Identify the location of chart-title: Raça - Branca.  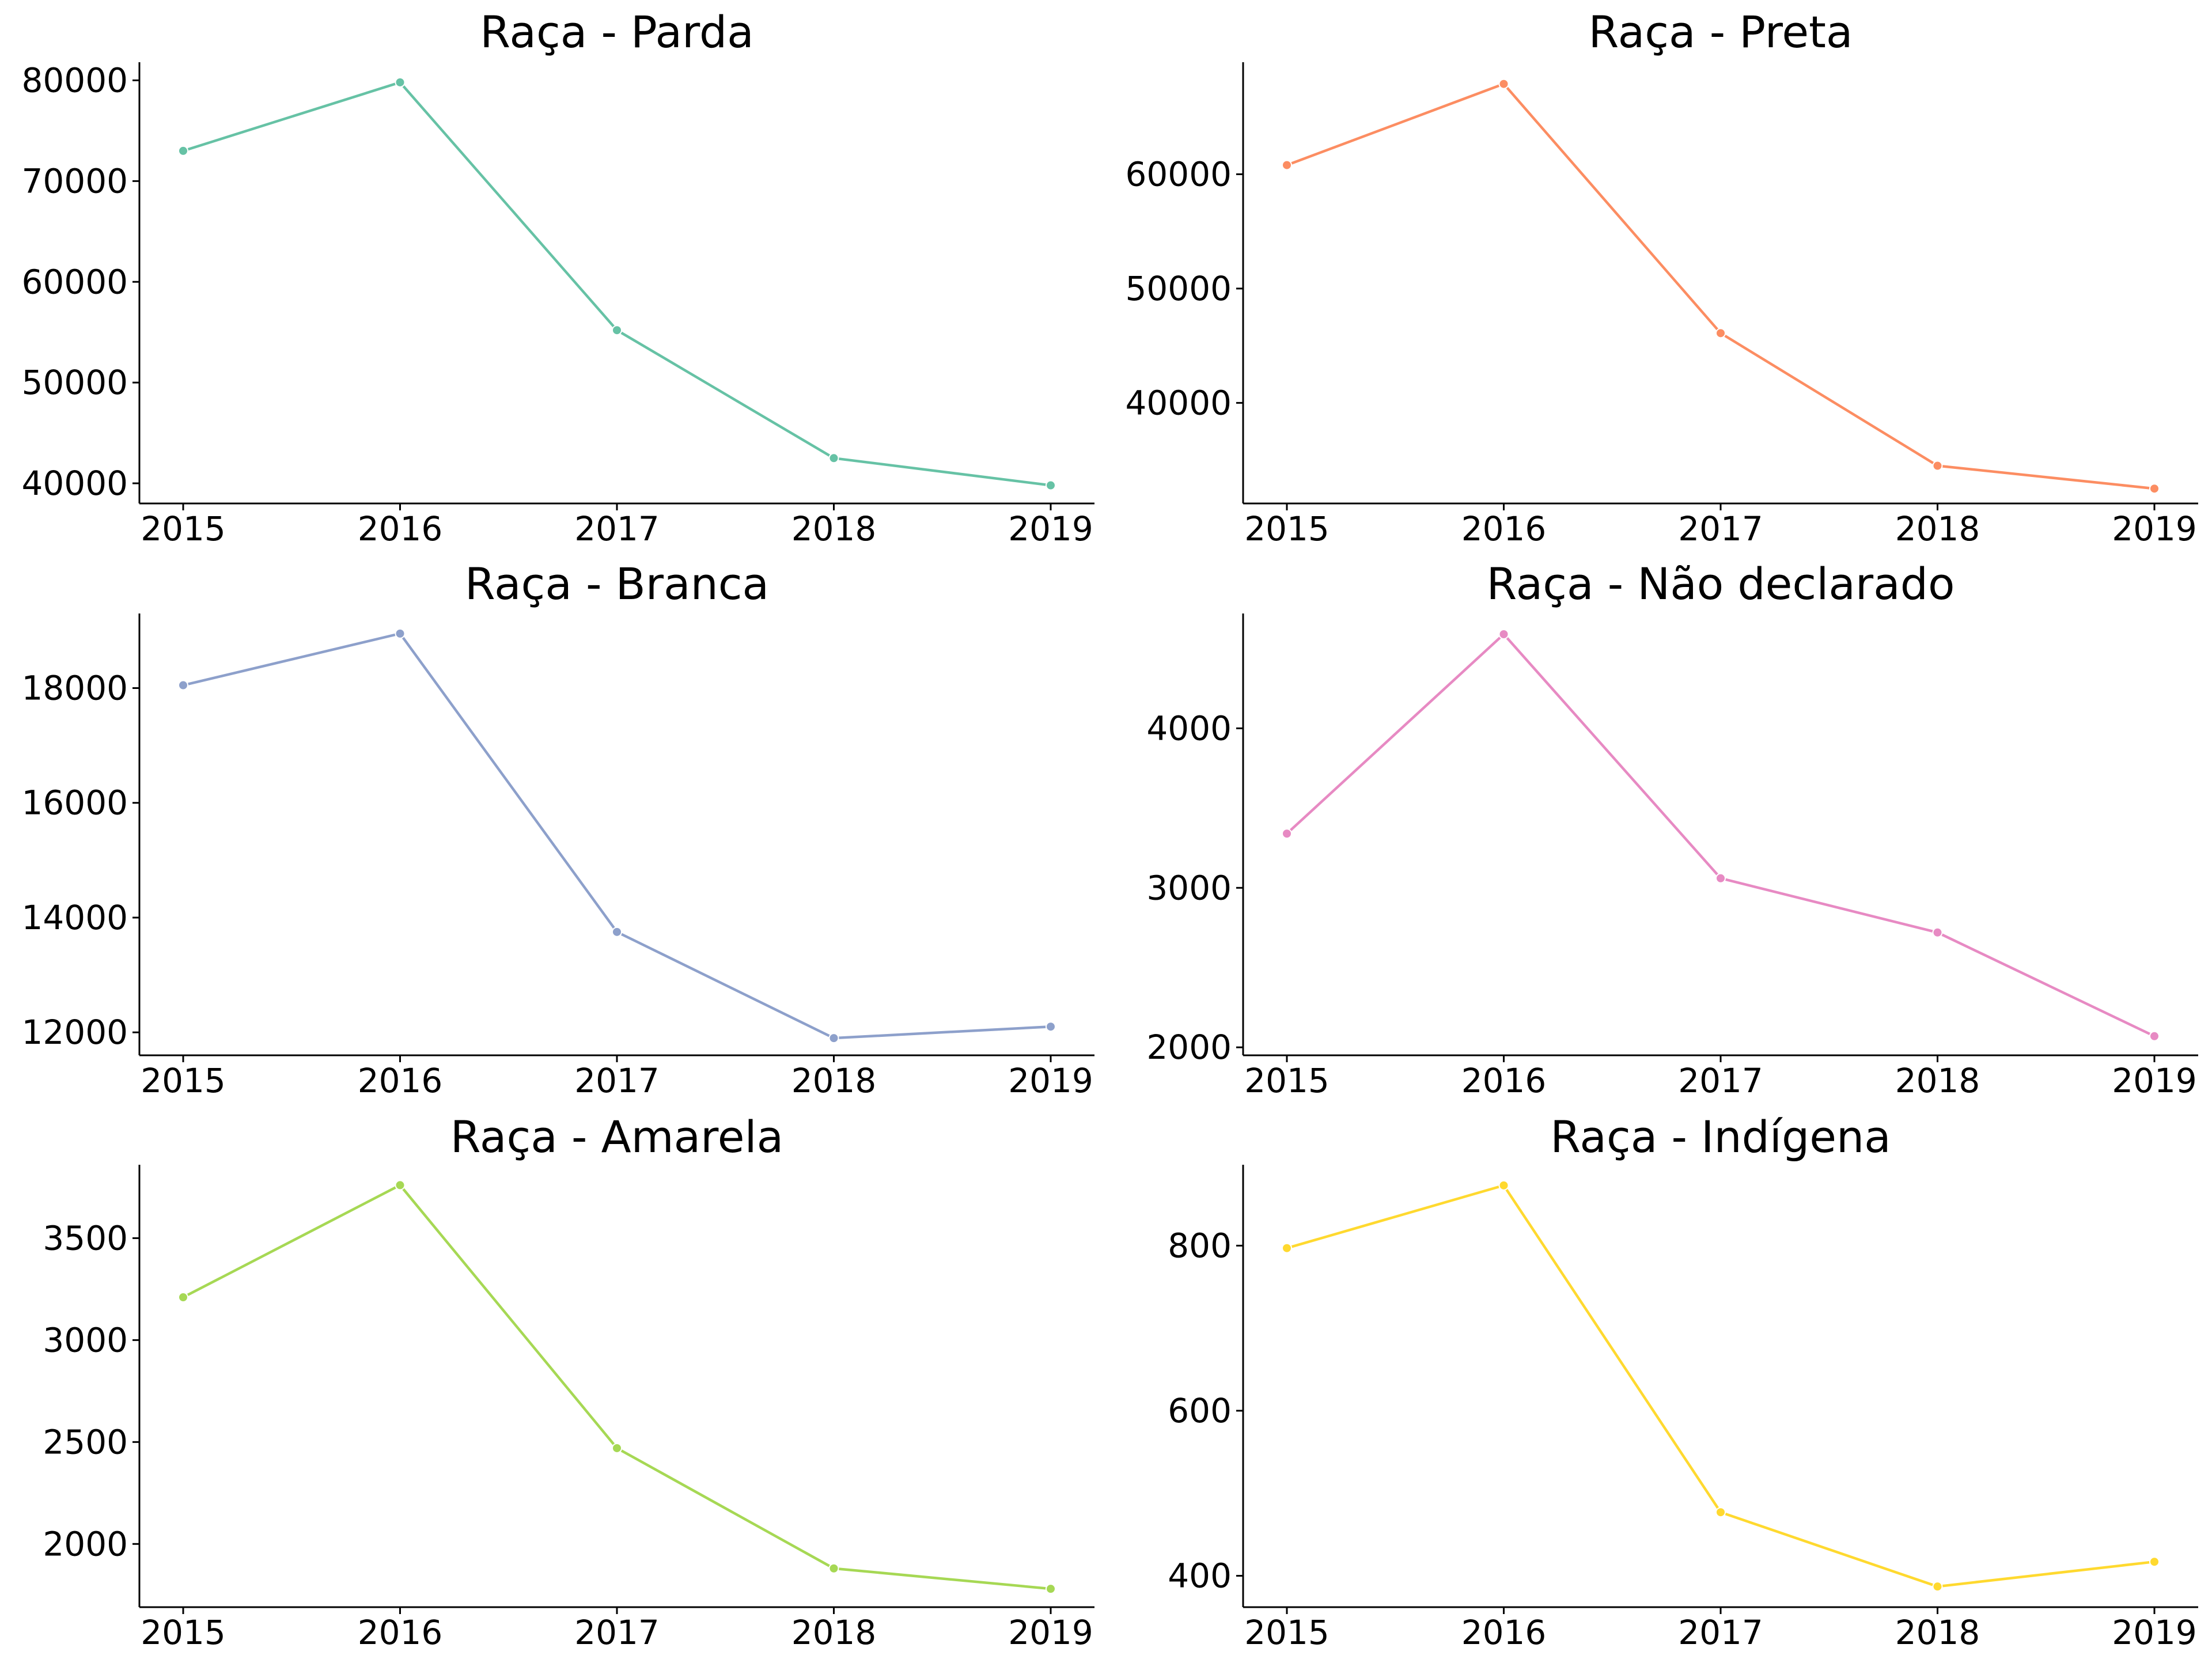
(617, 583).